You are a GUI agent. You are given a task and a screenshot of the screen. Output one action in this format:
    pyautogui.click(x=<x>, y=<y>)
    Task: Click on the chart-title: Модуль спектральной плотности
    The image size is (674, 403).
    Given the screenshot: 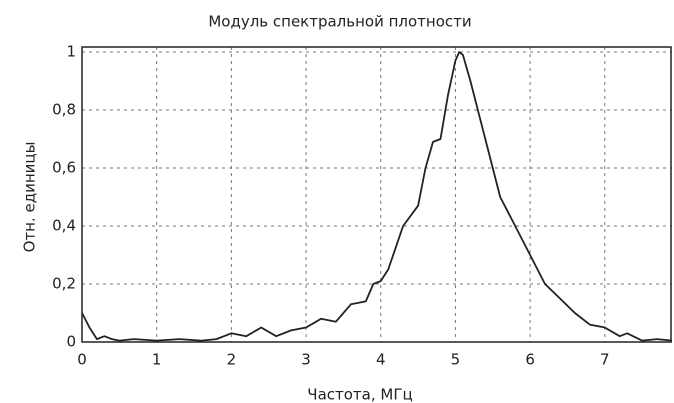 What is the action you would take?
    pyautogui.click(x=339, y=22)
    